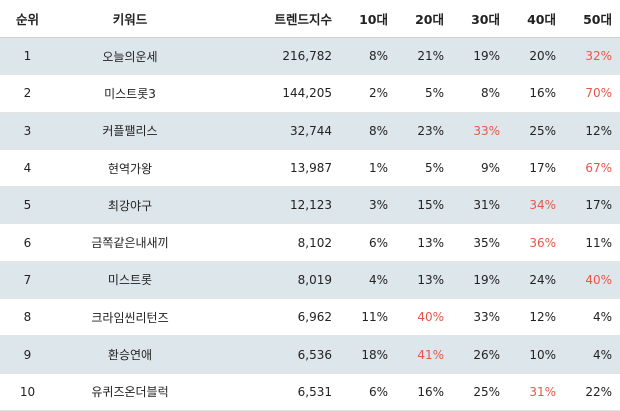 This screenshot has height=411, width=620. What do you see at coordinates (130, 93) in the screenshot?
I see `keyword-cell: 미스트롯3` at bounding box center [130, 93].